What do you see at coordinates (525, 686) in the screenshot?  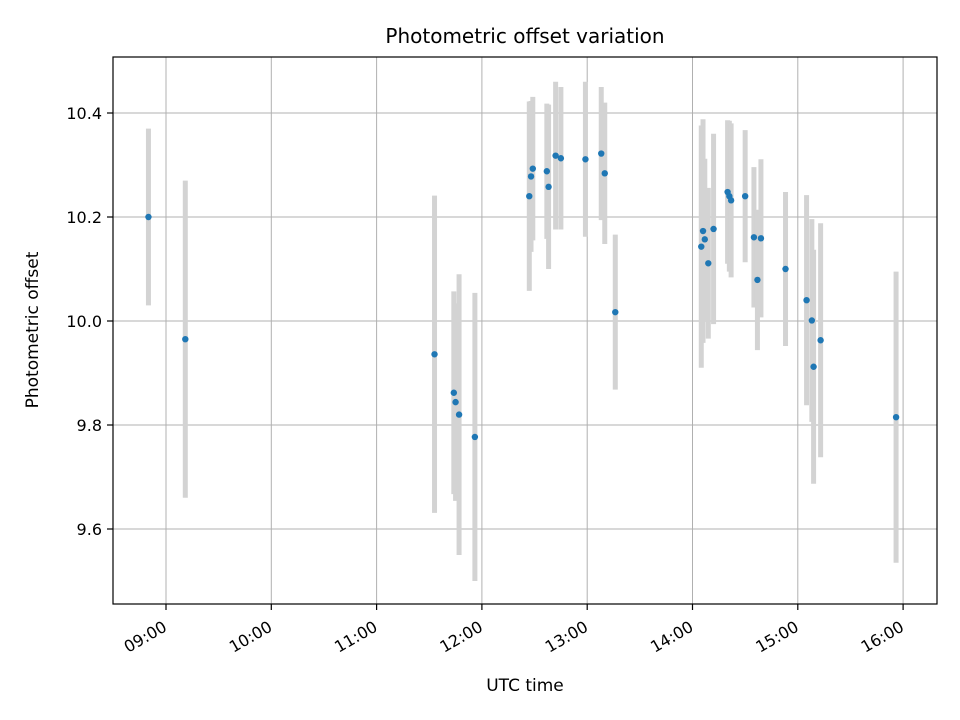 I see `x-axis-label: UTC time` at bounding box center [525, 686].